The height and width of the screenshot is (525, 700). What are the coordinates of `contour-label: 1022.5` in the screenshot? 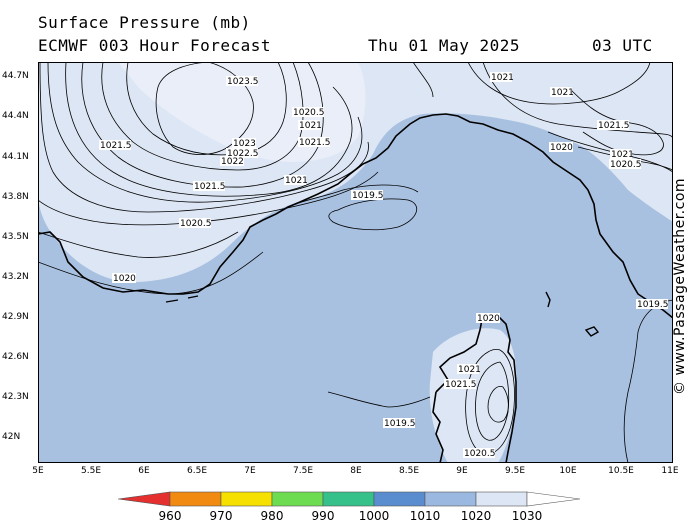 It's located at (243, 154).